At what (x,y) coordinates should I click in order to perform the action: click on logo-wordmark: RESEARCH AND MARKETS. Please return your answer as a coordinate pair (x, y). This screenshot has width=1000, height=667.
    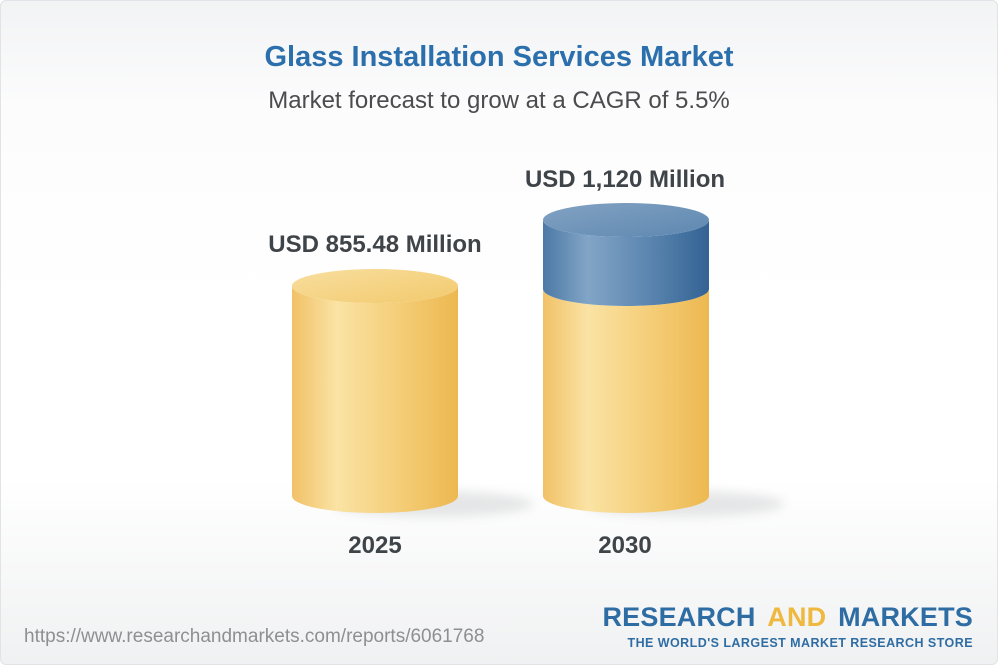
    Looking at the image, I should click on (787, 617).